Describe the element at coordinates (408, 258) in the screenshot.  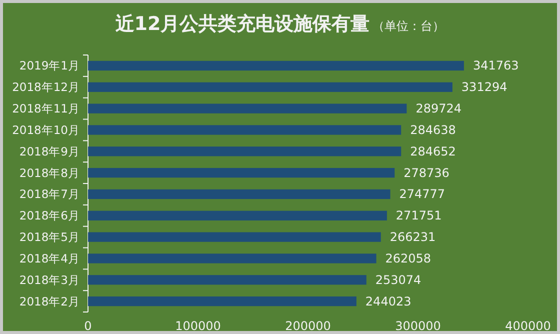
I see `data-label: 262058` at that location.